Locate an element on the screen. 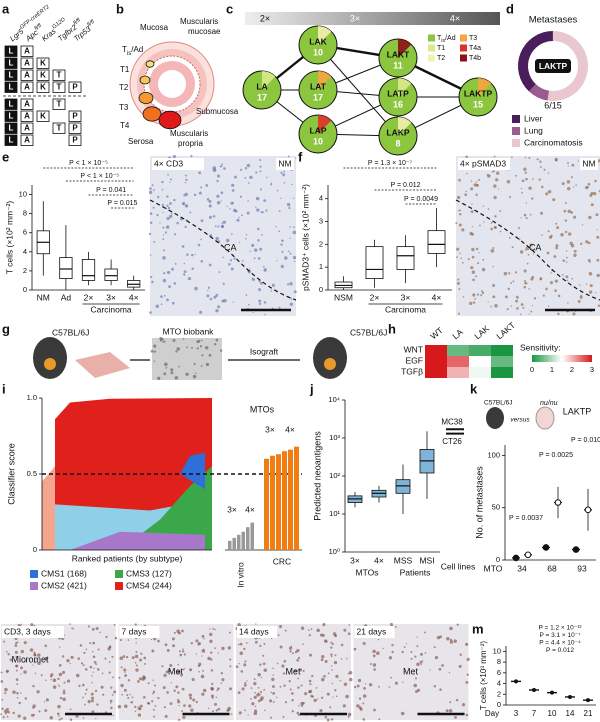  stage-label: Tis/Ad is located at coordinates (132, 50).